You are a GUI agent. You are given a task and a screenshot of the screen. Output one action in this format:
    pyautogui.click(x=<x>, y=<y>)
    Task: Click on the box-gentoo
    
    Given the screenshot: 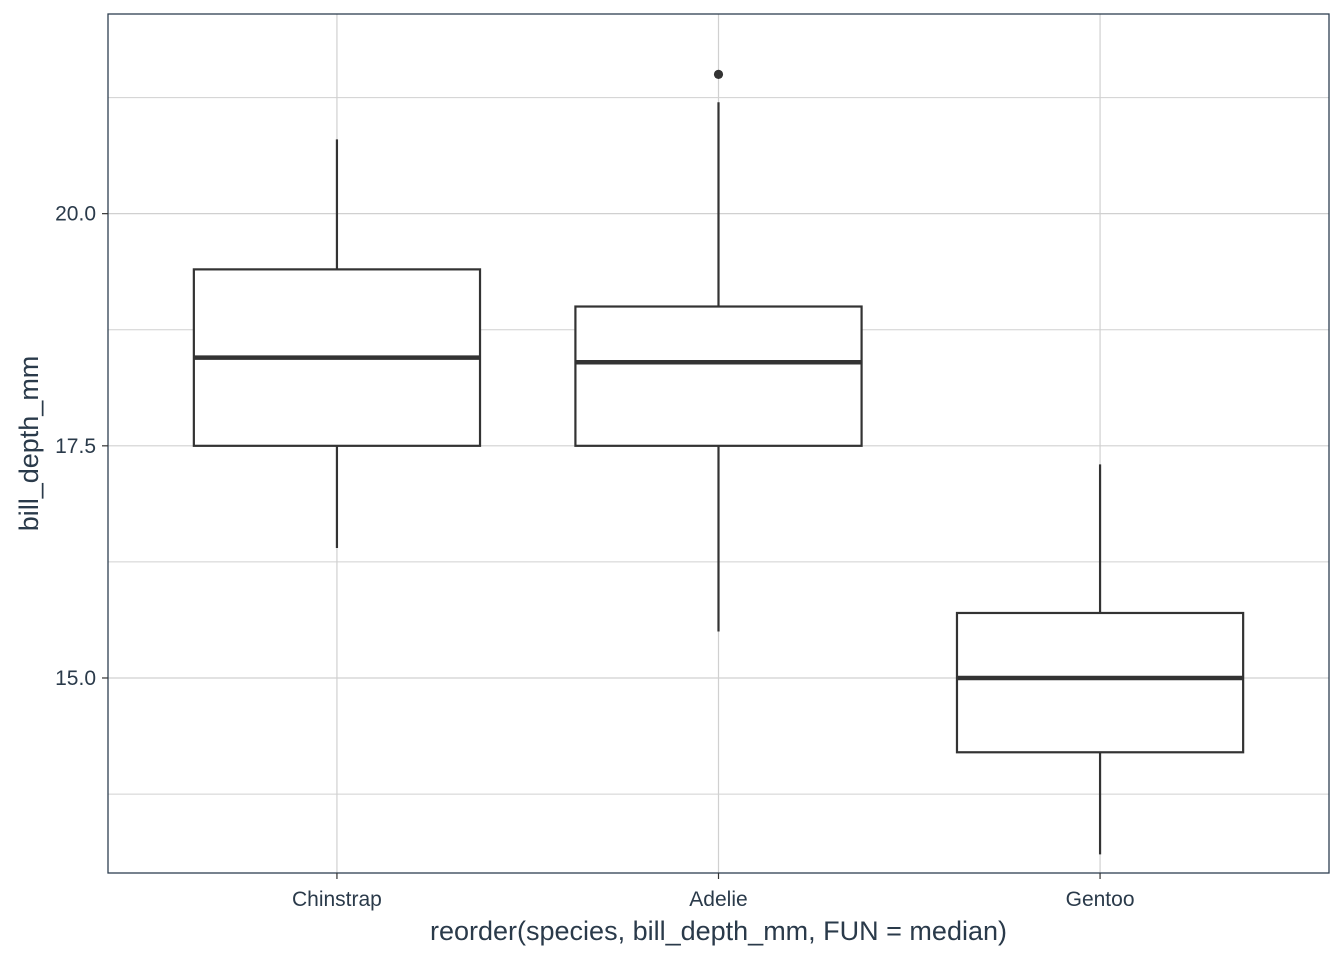 What is the action you would take?
    pyautogui.click(x=1100, y=659)
    